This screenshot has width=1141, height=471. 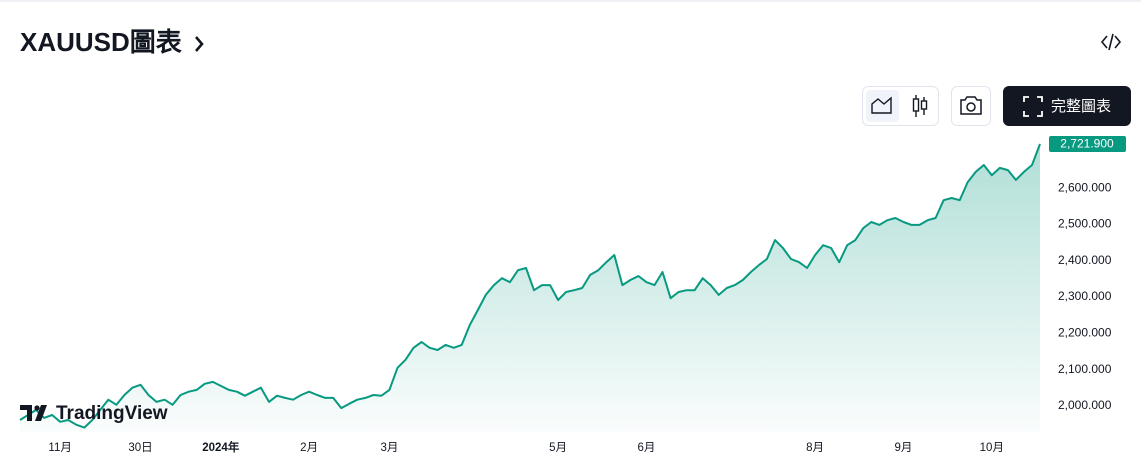 What do you see at coordinates (1033, 106) in the screenshot?
I see `fullscreen-icon` at bounding box center [1033, 106].